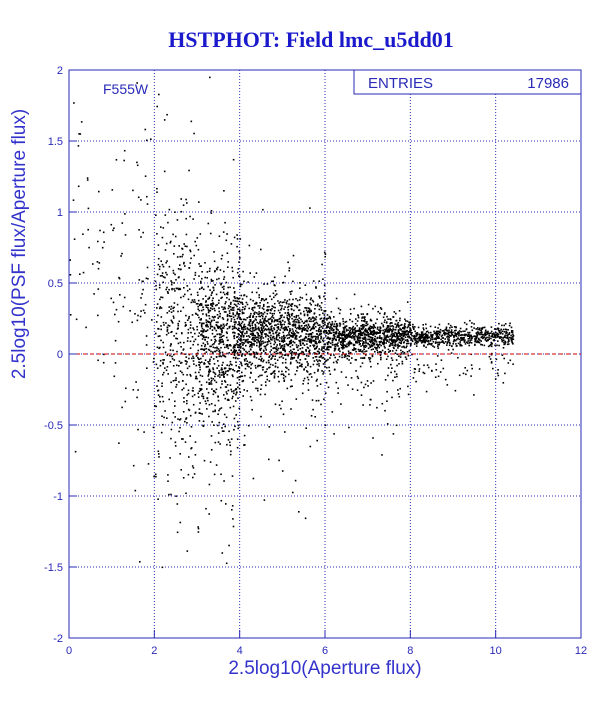 This screenshot has width=612, height=709. I want to click on x-tick-label: 10, so click(496, 651).